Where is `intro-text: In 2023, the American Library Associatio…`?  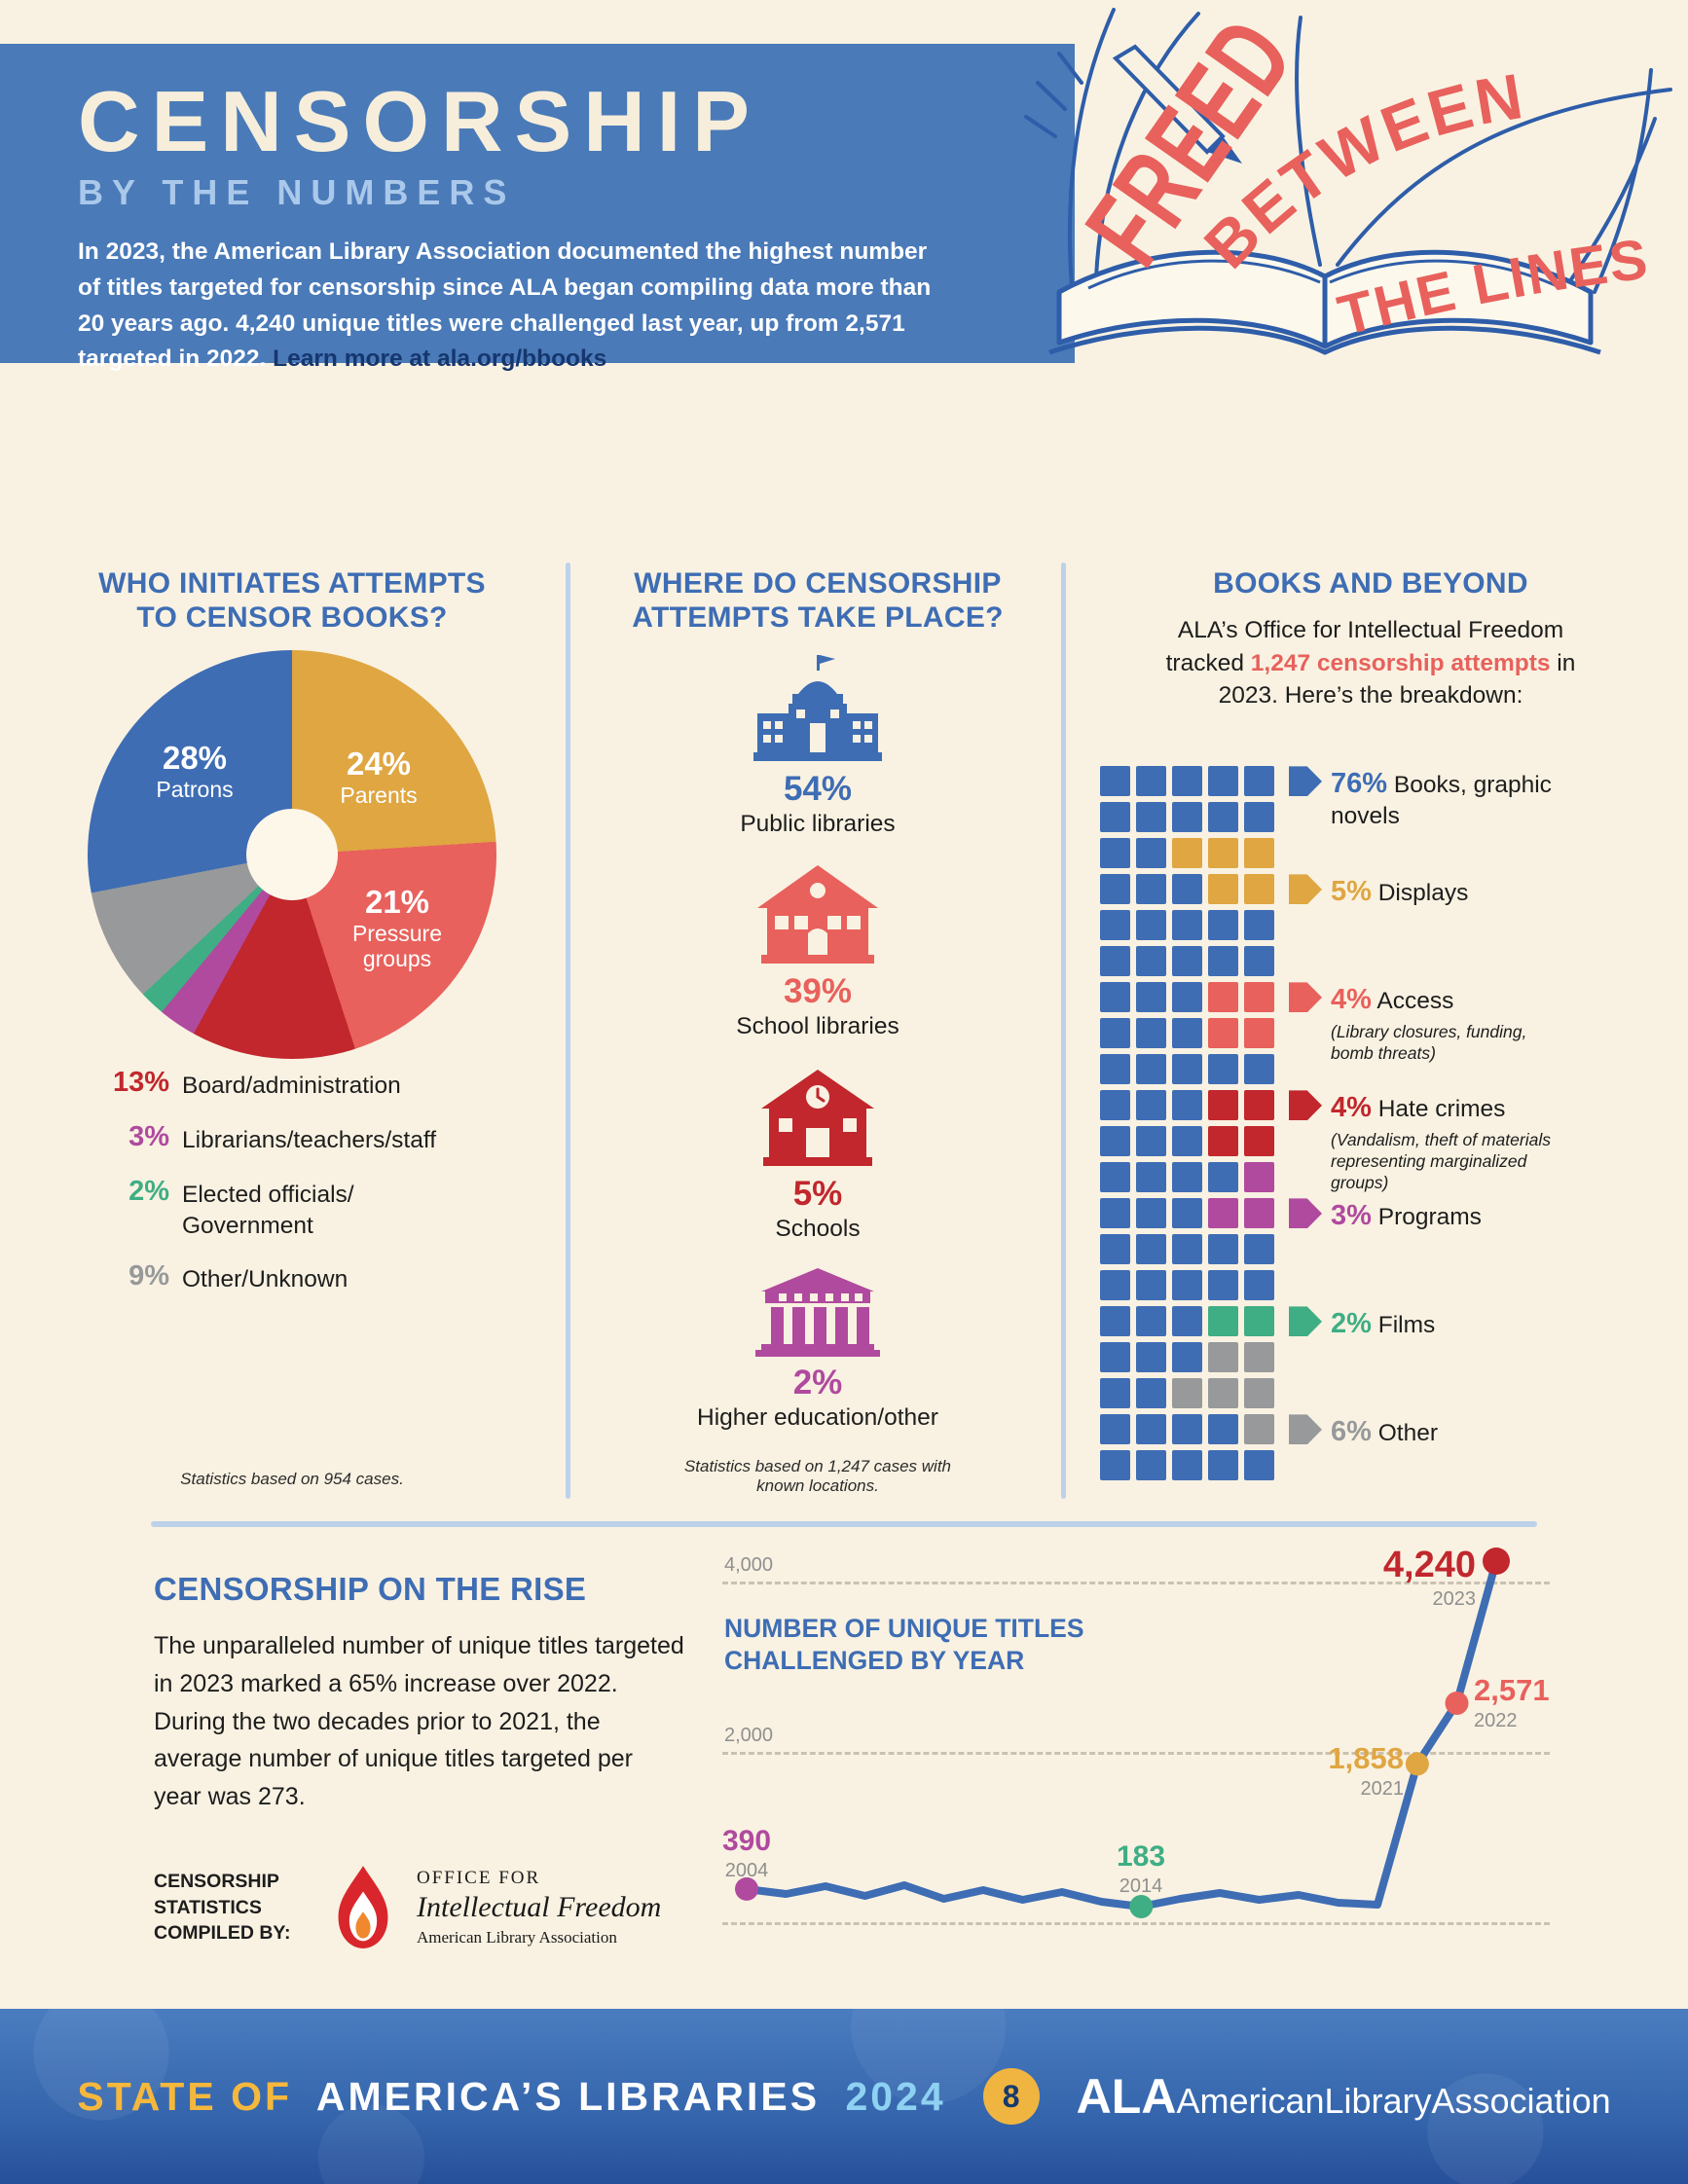 intro-text: In 2023, the American Library Associatio… is located at coordinates (505, 305).